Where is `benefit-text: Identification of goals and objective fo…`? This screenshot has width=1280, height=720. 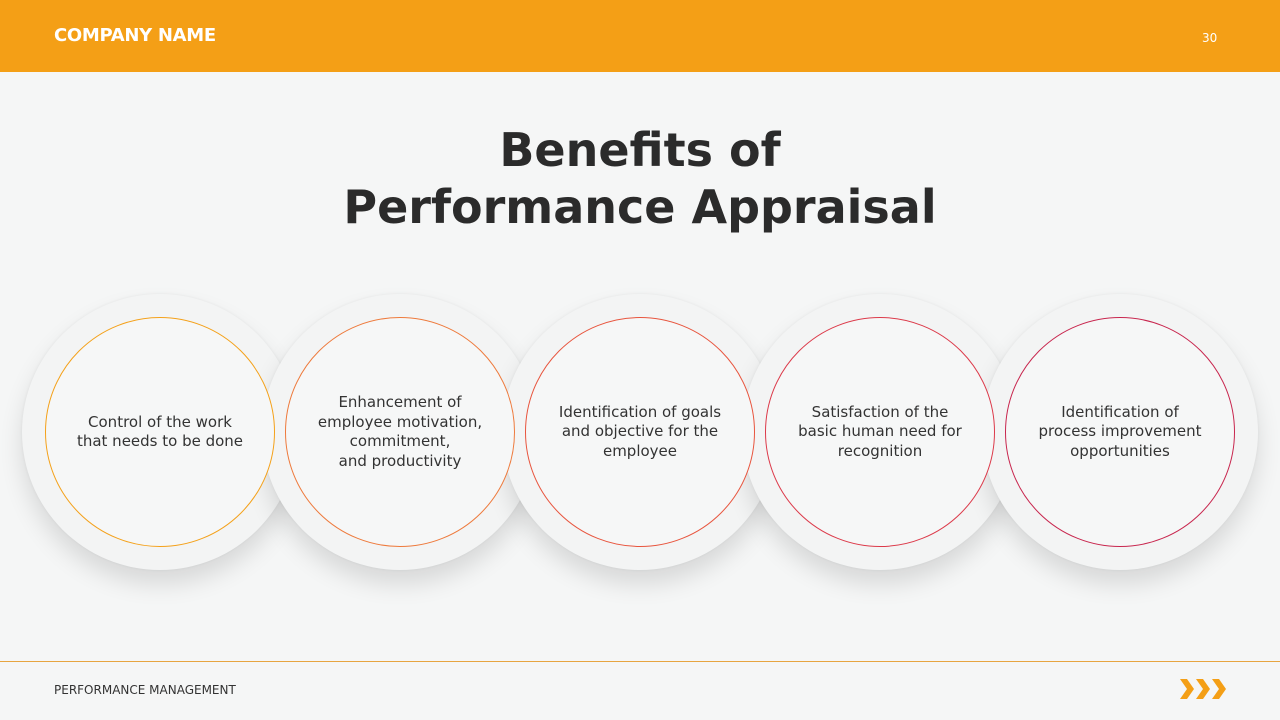 benefit-text: Identification of goals and objective fo… is located at coordinates (640, 431).